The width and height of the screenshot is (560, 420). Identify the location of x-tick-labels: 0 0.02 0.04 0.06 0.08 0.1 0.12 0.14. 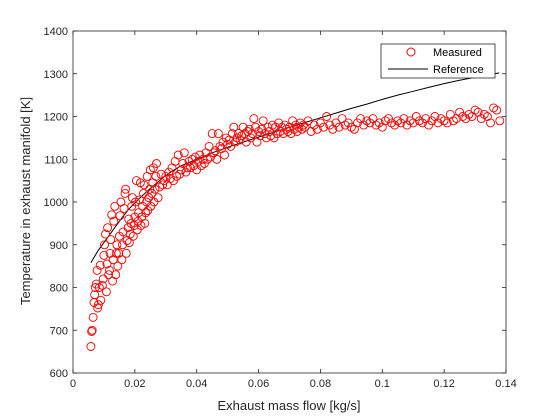
(293, 384).